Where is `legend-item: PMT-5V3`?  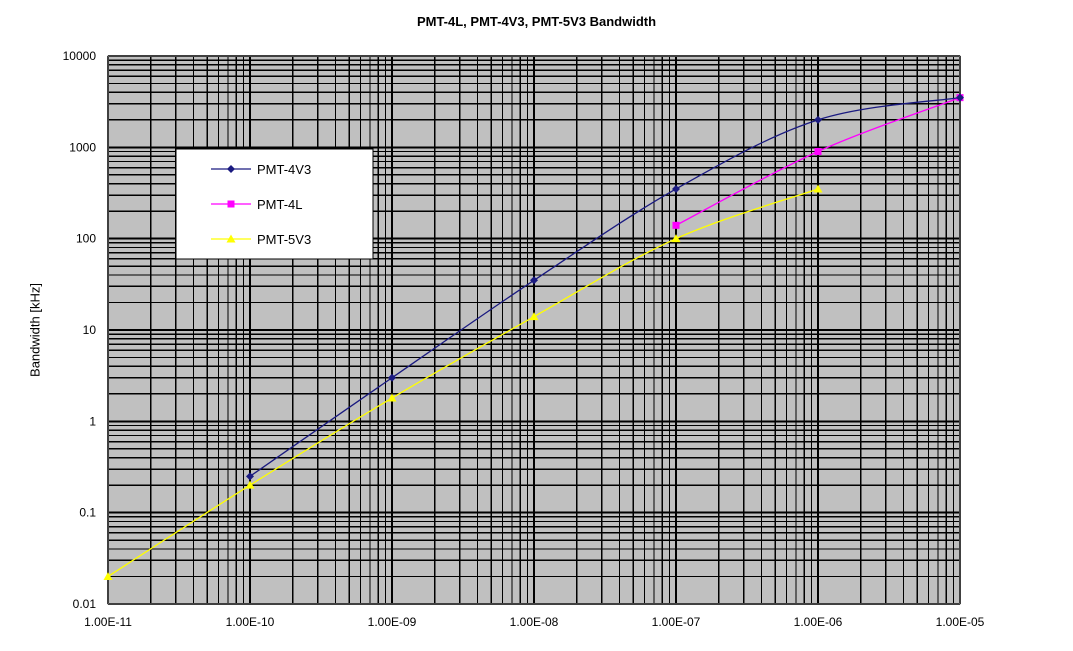
legend-item: PMT-5V3 is located at coordinates (261, 239).